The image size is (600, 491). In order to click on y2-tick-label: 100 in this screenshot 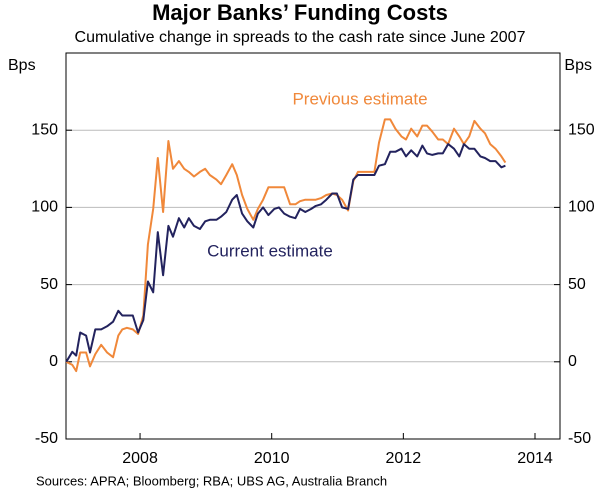, I will do `click(581, 207)`.